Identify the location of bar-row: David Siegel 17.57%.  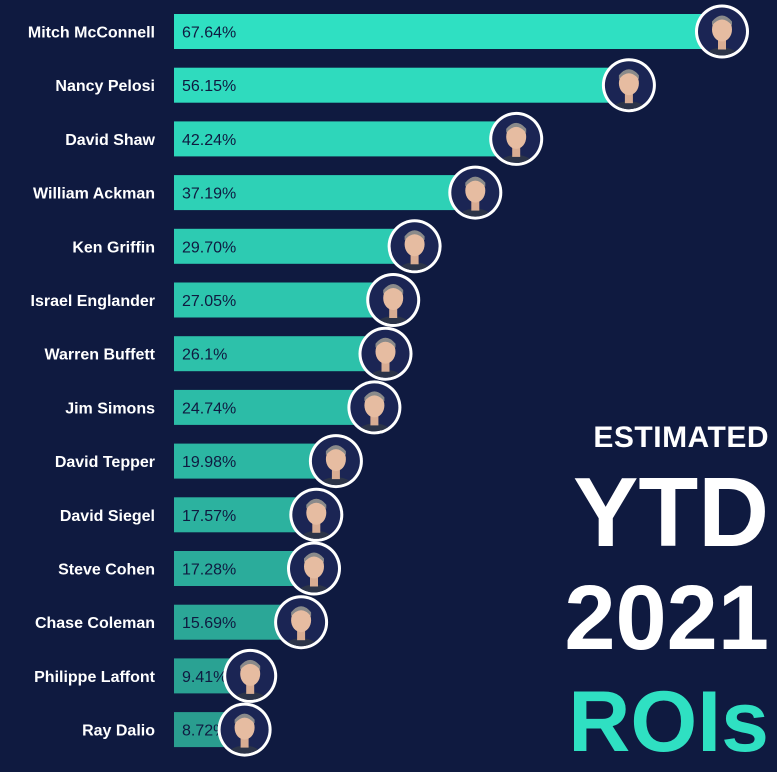
(202, 514).